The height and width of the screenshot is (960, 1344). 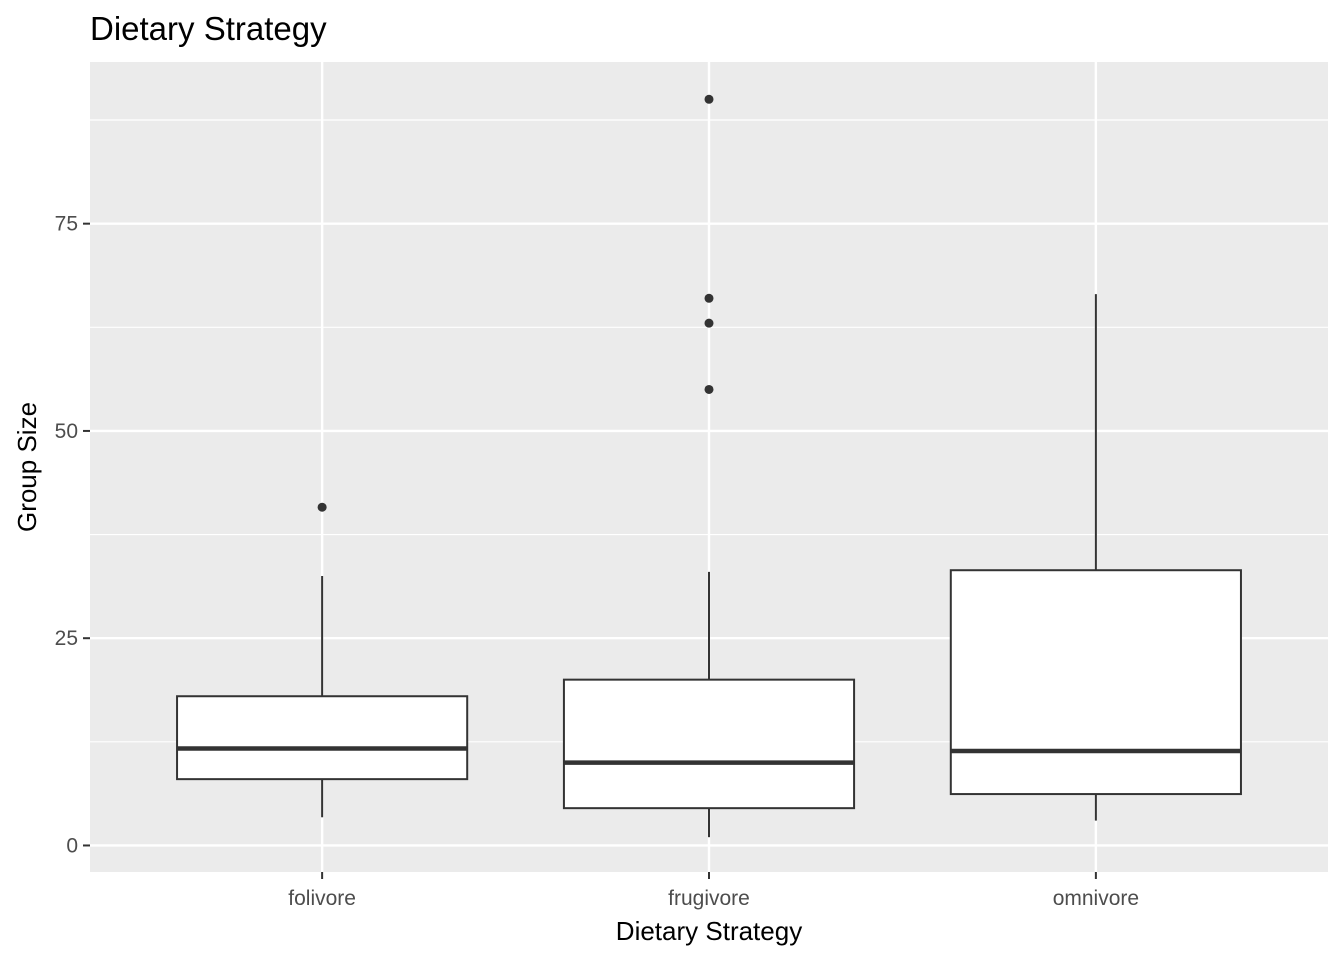 I want to click on y-tick-label: 0, so click(x=72, y=845).